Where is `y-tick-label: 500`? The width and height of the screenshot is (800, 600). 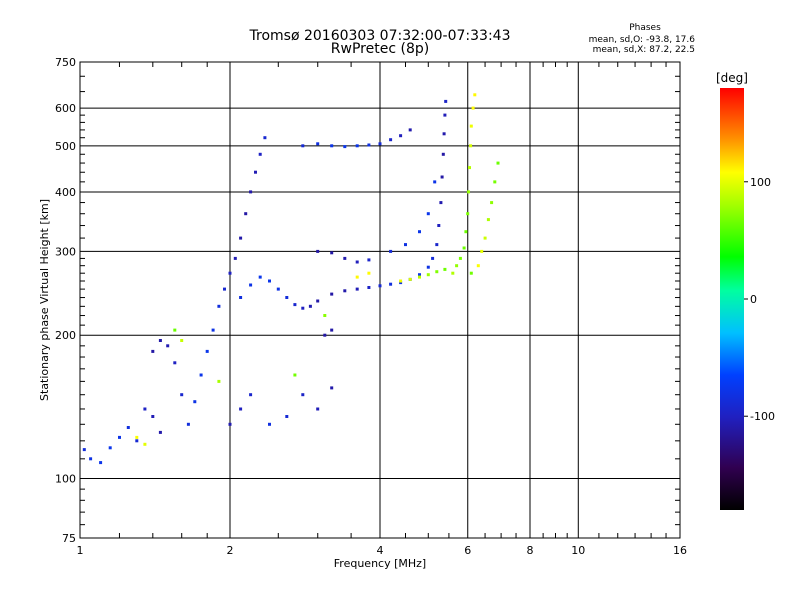 y-tick-label: 500 is located at coordinates (65, 146).